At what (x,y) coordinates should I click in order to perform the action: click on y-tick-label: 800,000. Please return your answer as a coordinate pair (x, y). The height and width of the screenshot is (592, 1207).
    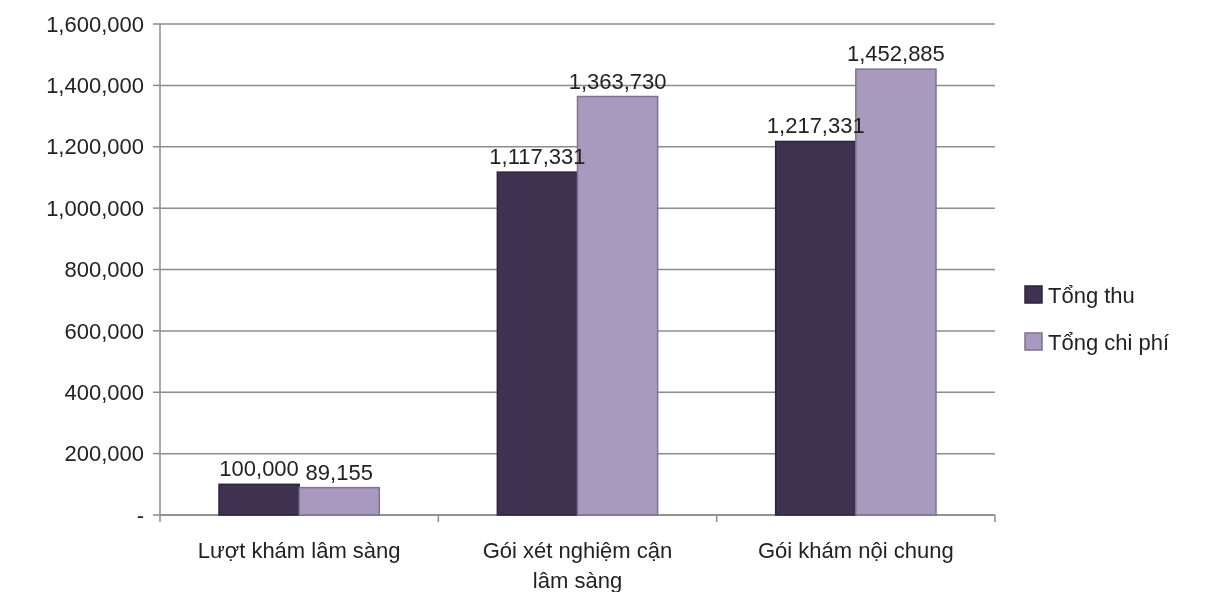
    Looking at the image, I should click on (104, 270).